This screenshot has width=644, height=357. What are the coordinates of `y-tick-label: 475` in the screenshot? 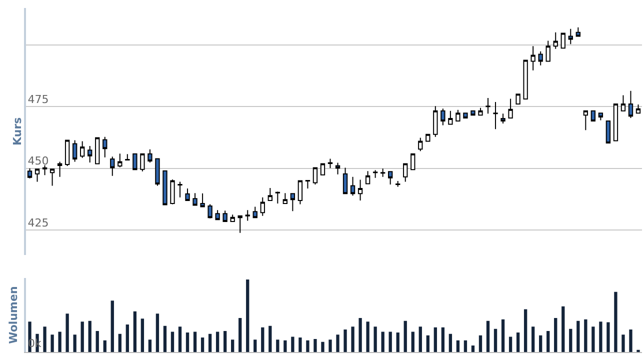 It's located at (38, 99).